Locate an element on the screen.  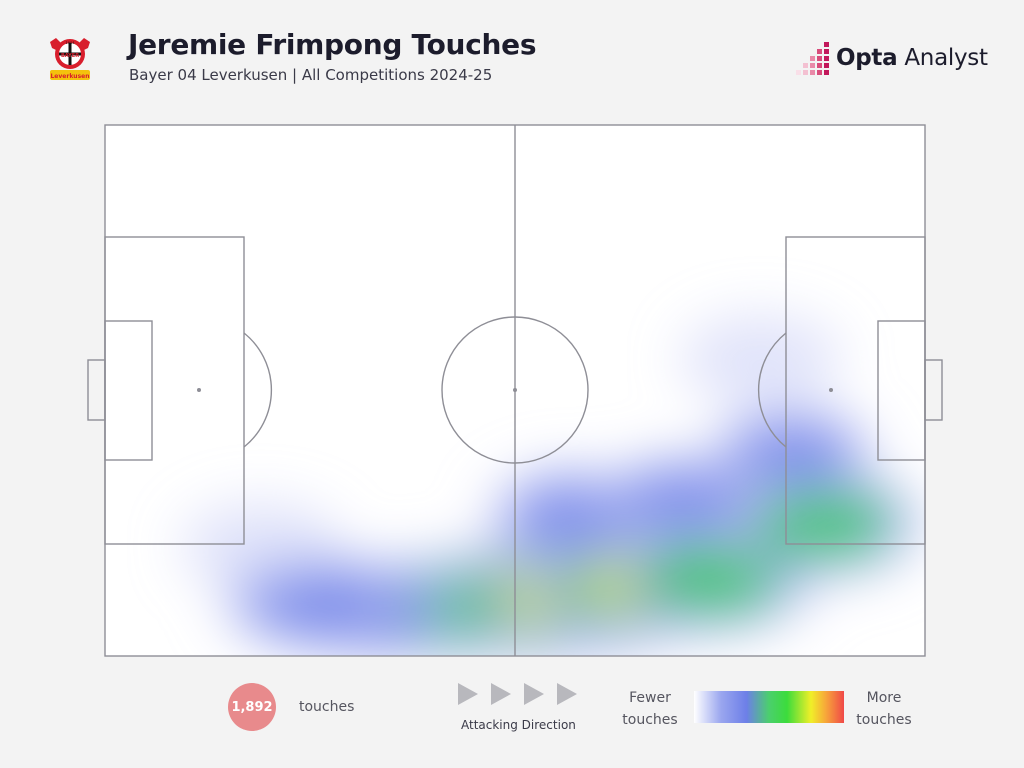
crest-text: Leverkusen is located at coordinates (69, 76).